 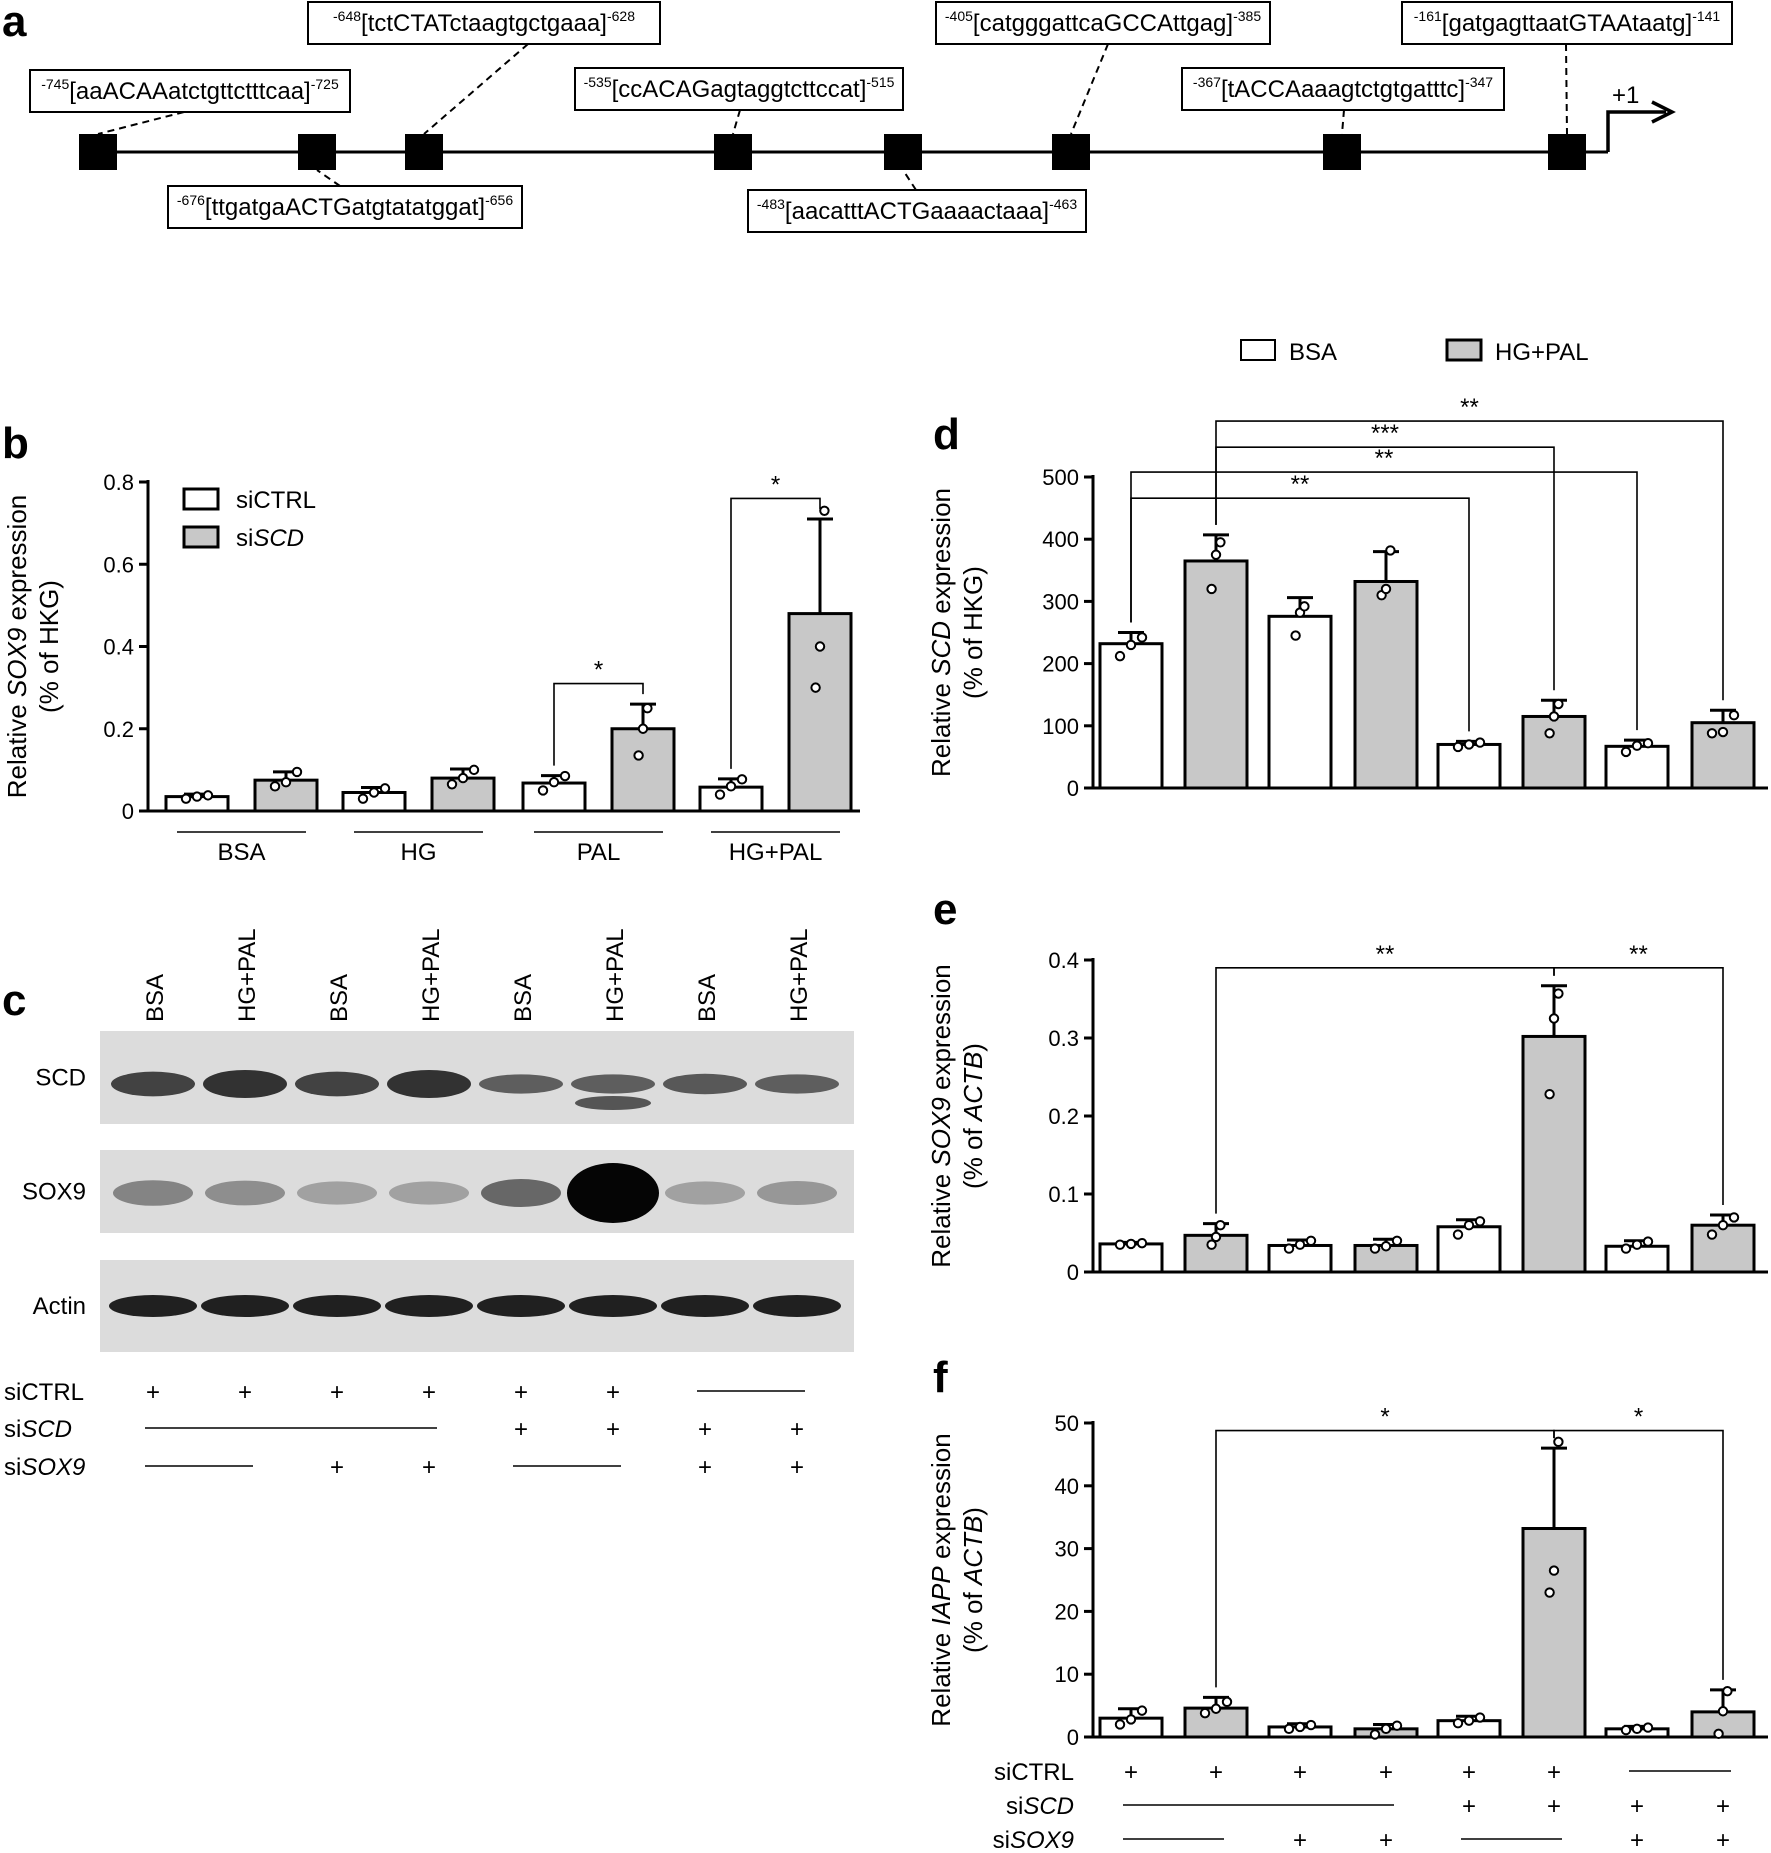 What do you see at coordinates (244, 538) in the screenshot?
I see `legend-prefix: si` at bounding box center [244, 538].